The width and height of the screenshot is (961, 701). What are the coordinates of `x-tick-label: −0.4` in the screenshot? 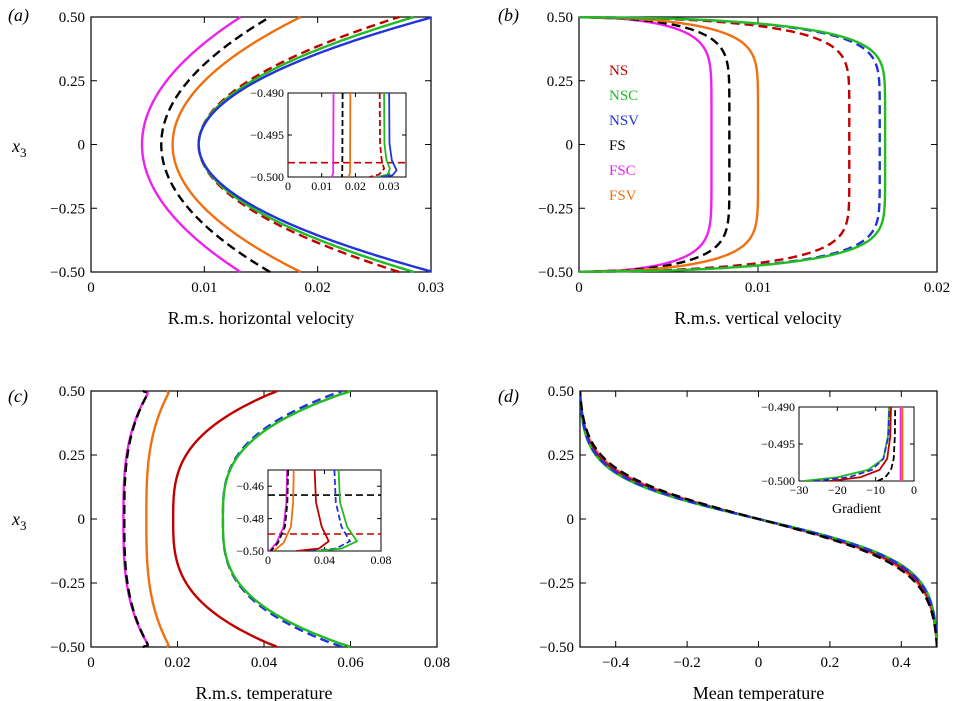 It's located at (616, 663).